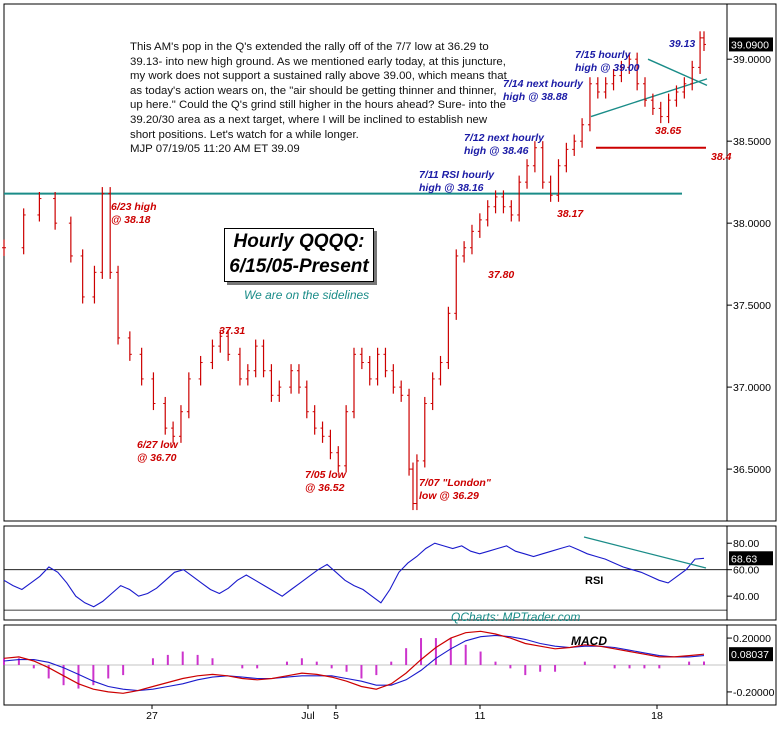 This screenshot has height=737, width=780. Describe the element at coordinates (589, 641) in the screenshot. I see `macd-series-label: MACD` at that location.